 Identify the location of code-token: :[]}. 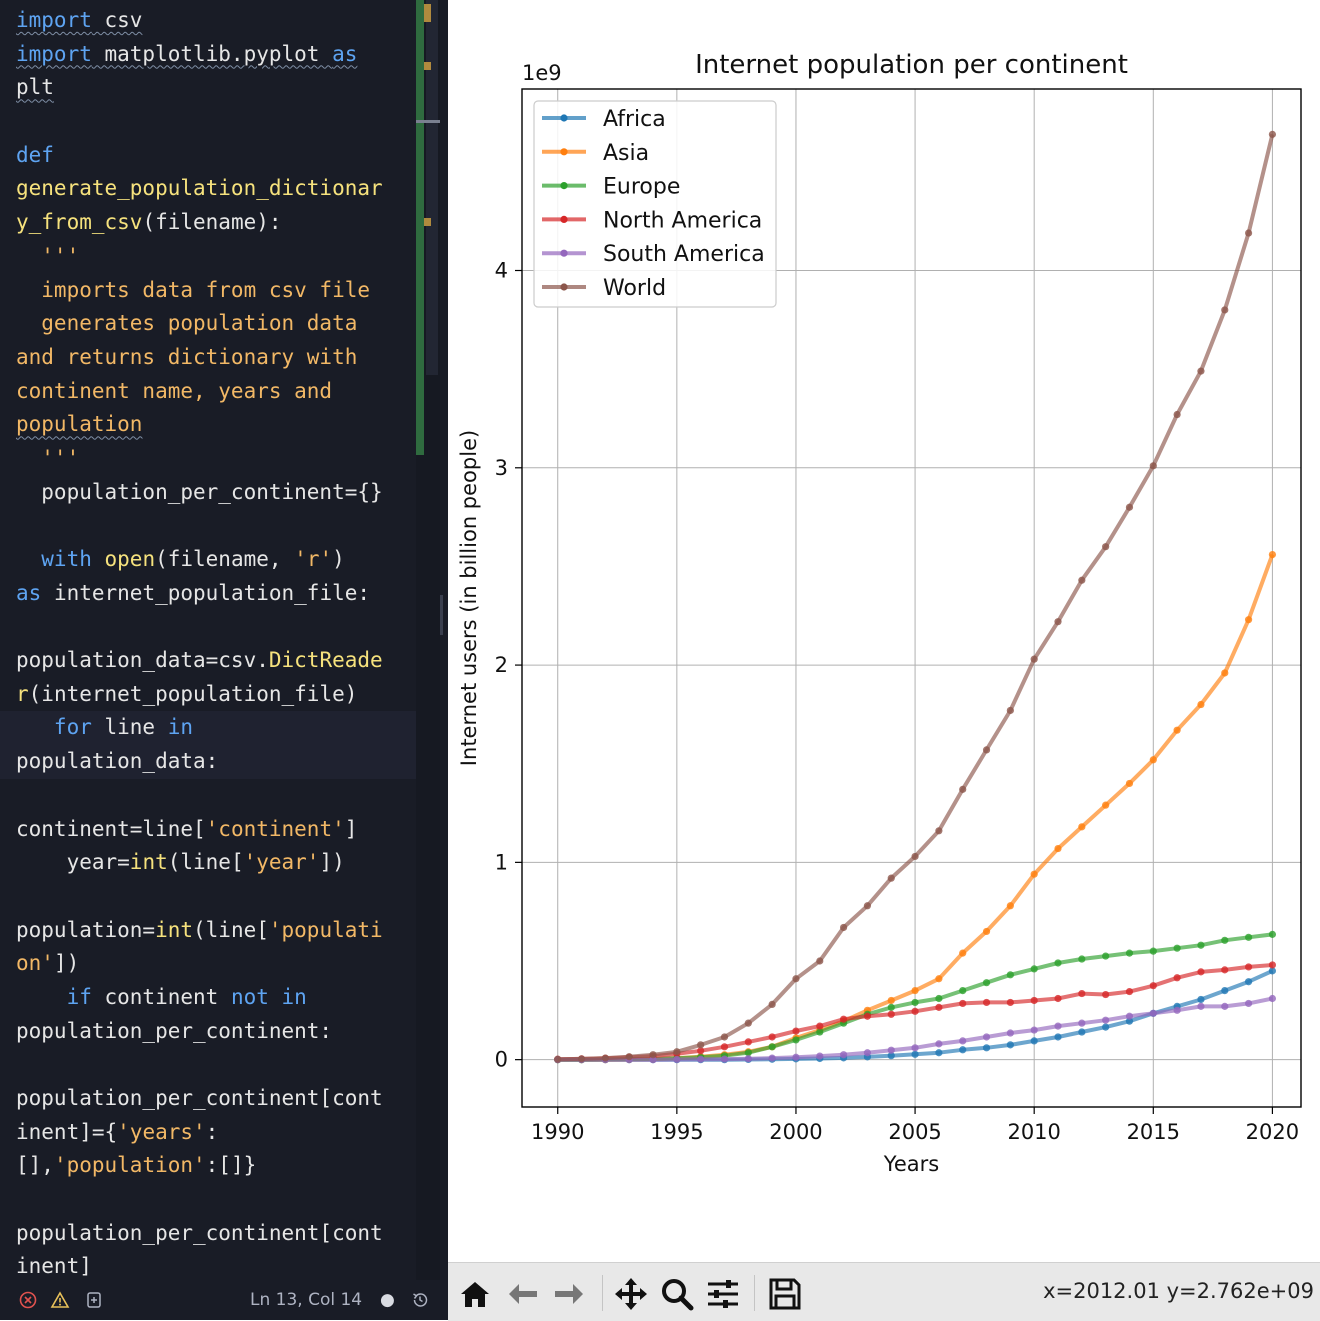
(231, 1165).